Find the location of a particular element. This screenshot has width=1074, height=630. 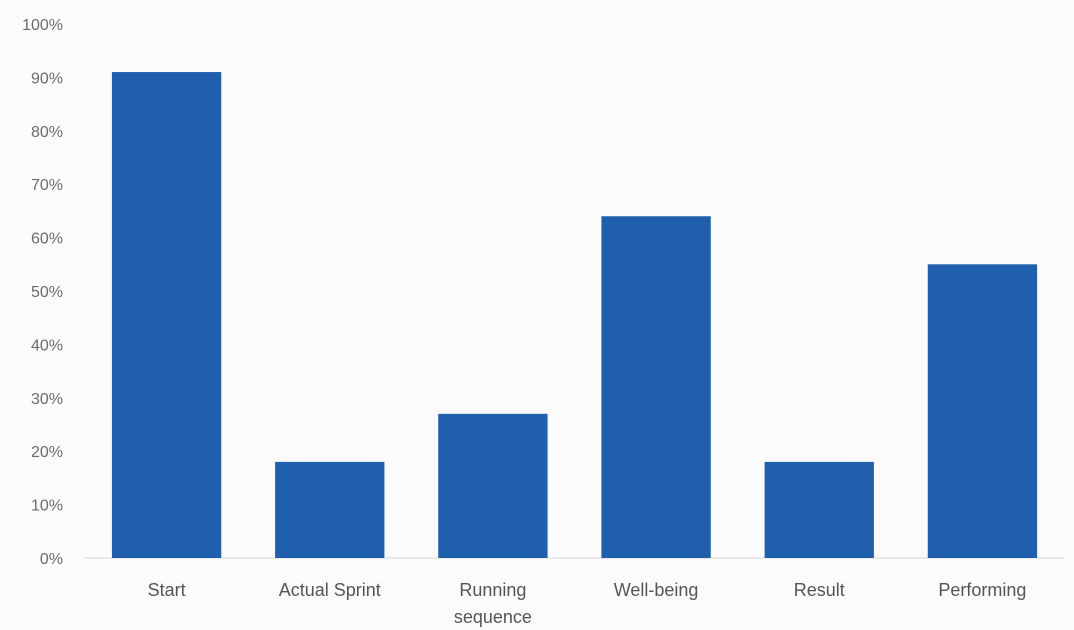

x-tick-label: Actual Sprint is located at coordinates (330, 590).